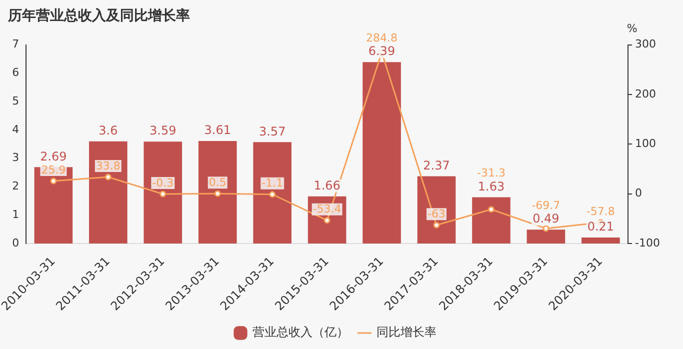 This screenshot has width=683, height=349. What do you see at coordinates (491, 173) in the screenshot?
I see `data-label: -31.3` at bounding box center [491, 173].